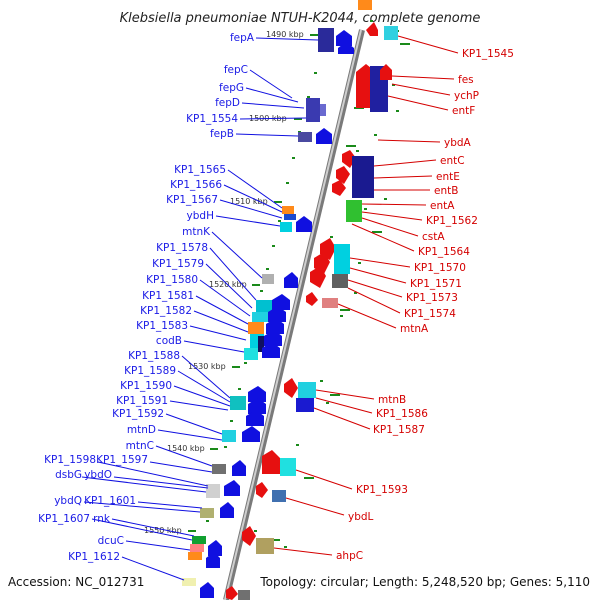 The height and width of the screenshot is (600, 600). What do you see at coordinates (110, 501) in the screenshot?
I see `gene-label: KP1_1601` at bounding box center [110, 501].